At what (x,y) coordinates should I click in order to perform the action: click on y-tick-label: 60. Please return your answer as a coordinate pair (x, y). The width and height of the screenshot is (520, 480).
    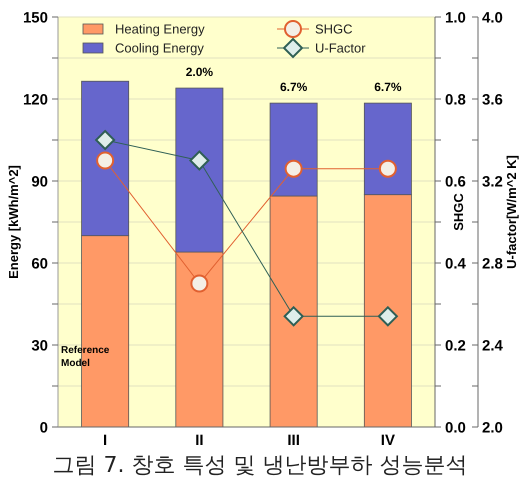
    Looking at the image, I should click on (39, 263).